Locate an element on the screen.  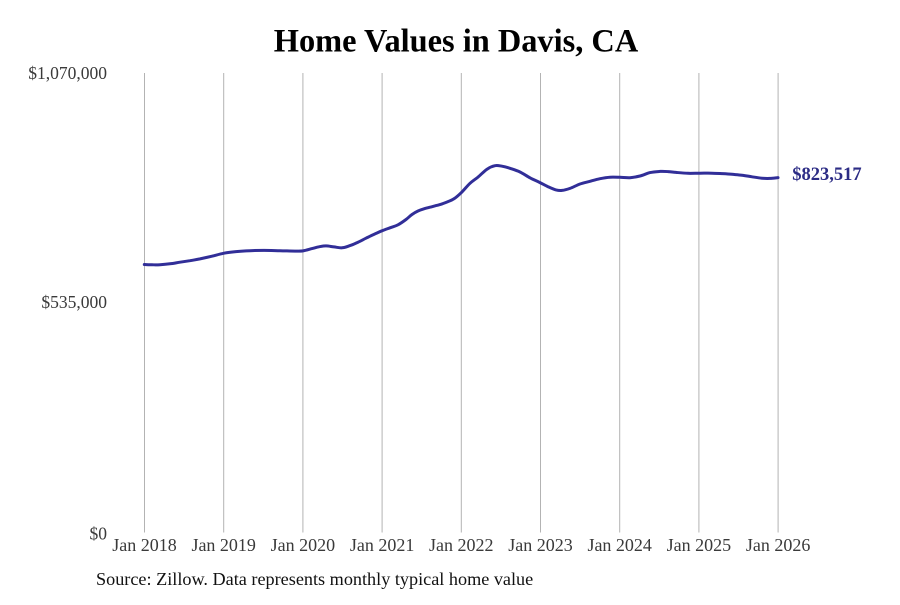
svg-text: Jan 2018 is located at coordinates (144, 545).